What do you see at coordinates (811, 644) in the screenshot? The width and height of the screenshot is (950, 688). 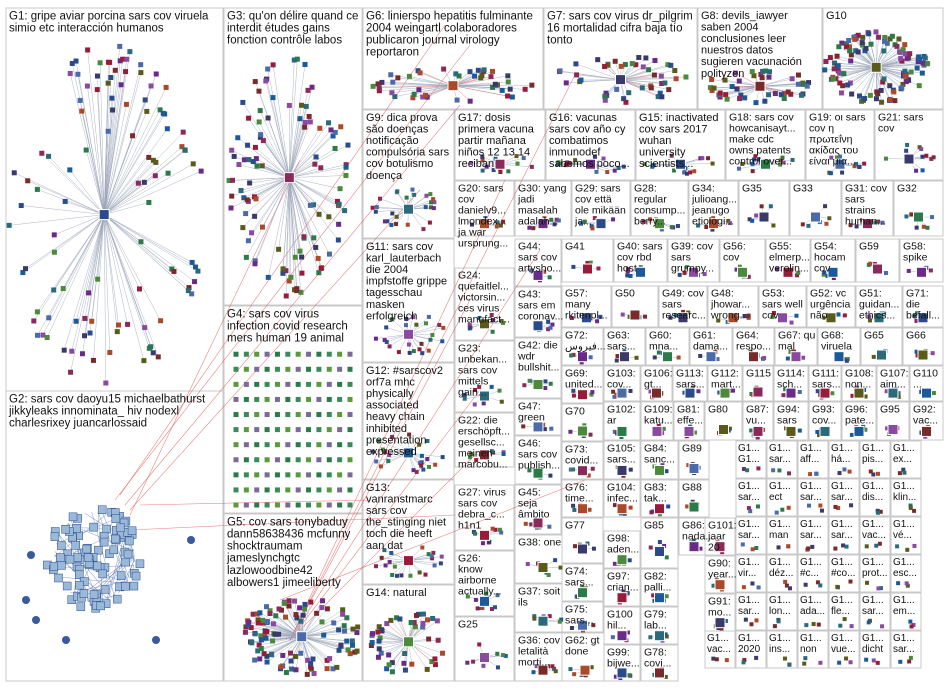 I see `group-label-small: G1... non` at bounding box center [811, 644].